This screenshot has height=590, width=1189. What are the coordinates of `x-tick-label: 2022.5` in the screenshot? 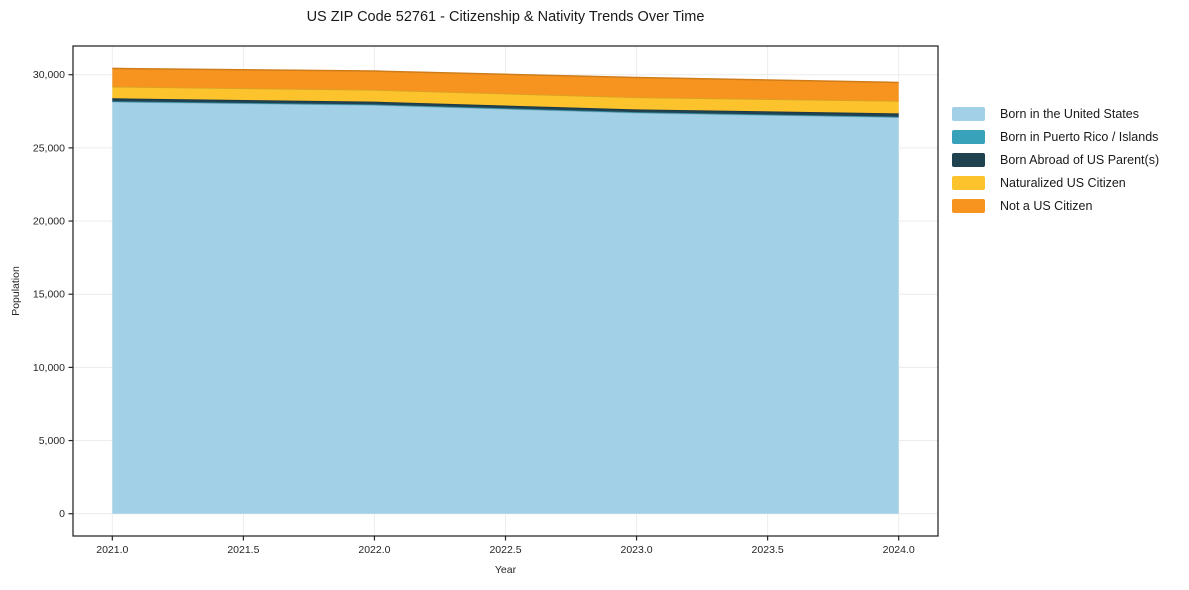 It's located at (505, 550).